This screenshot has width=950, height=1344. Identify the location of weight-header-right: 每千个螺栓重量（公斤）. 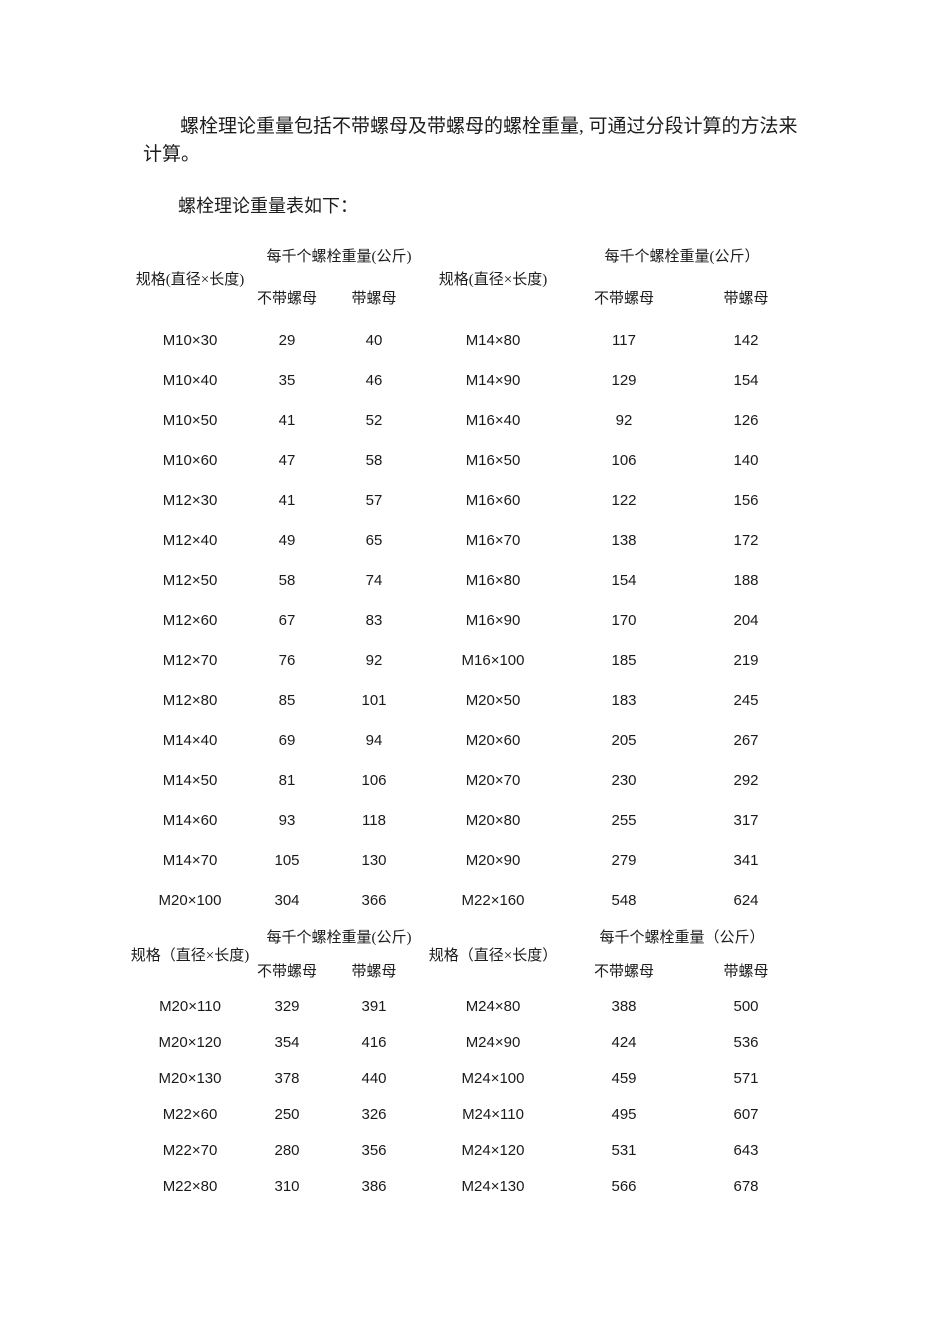
(682, 937).